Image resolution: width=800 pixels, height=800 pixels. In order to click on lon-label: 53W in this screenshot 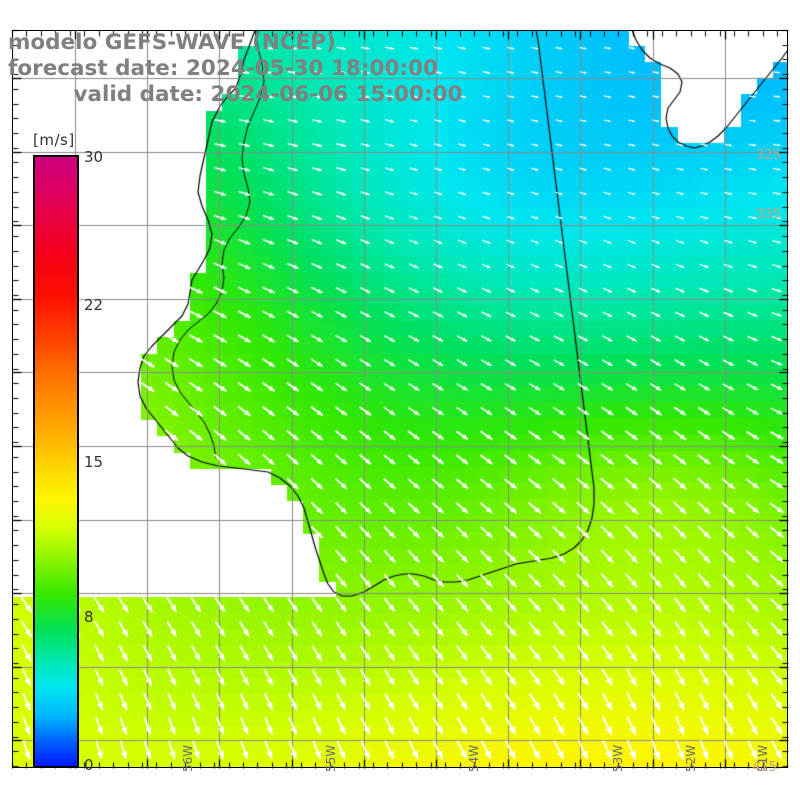, I will do `click(618, 758)`.